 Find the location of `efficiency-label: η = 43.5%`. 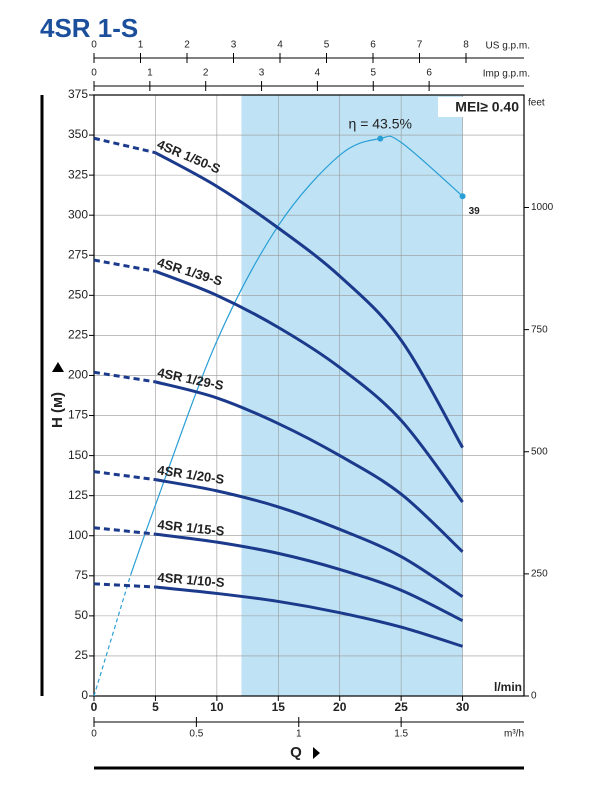

efficiency-label: η = 43.5% is located at coordinates (380, 123).